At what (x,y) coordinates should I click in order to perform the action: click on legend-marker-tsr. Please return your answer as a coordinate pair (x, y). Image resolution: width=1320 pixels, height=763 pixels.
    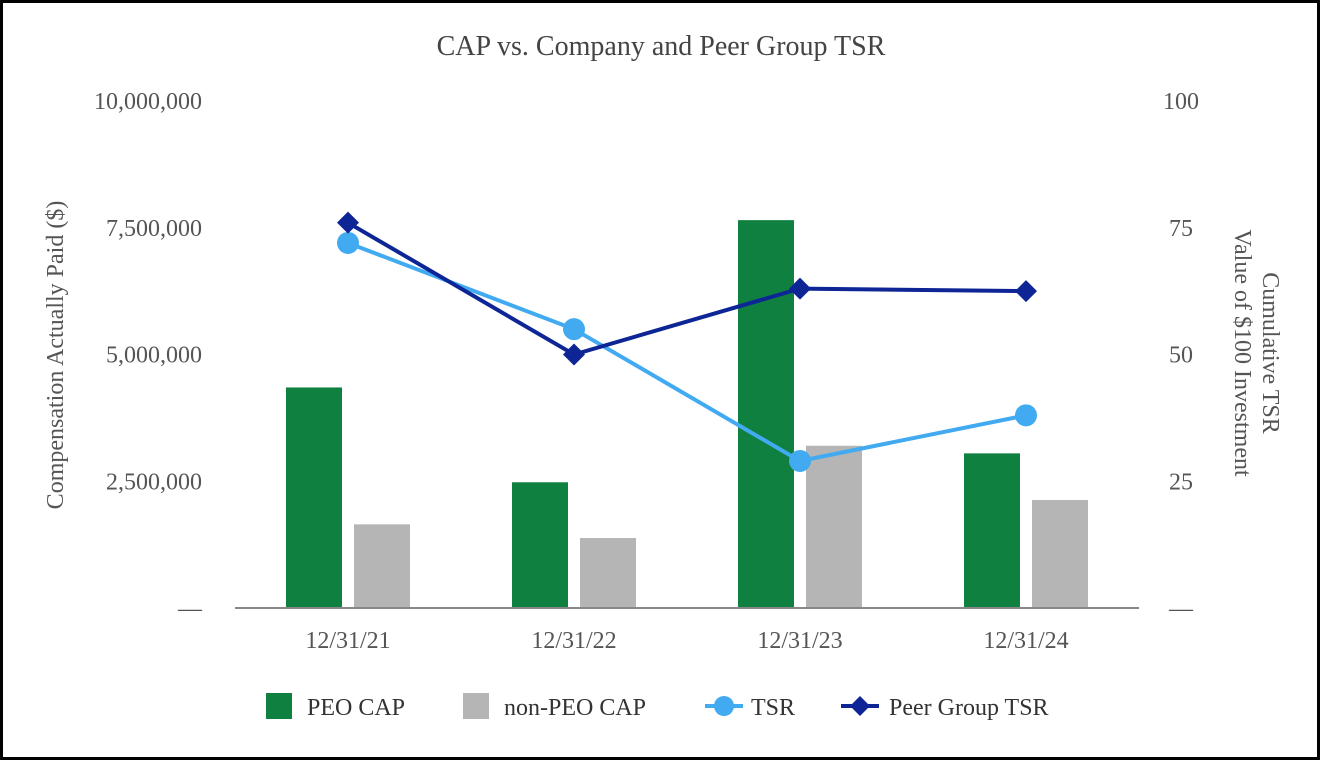
    Looking at the image, I should click on (724, 706).